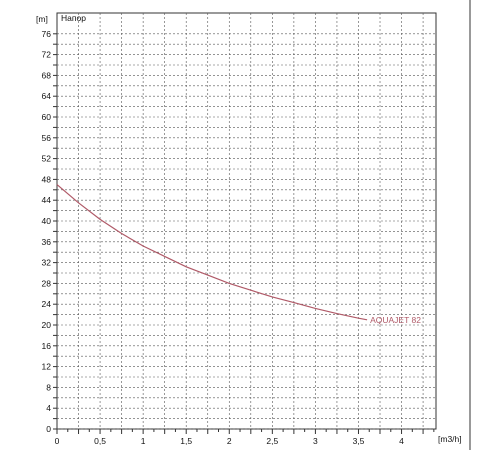  I want to click on y-tick-label: 36, so click(47, 242).